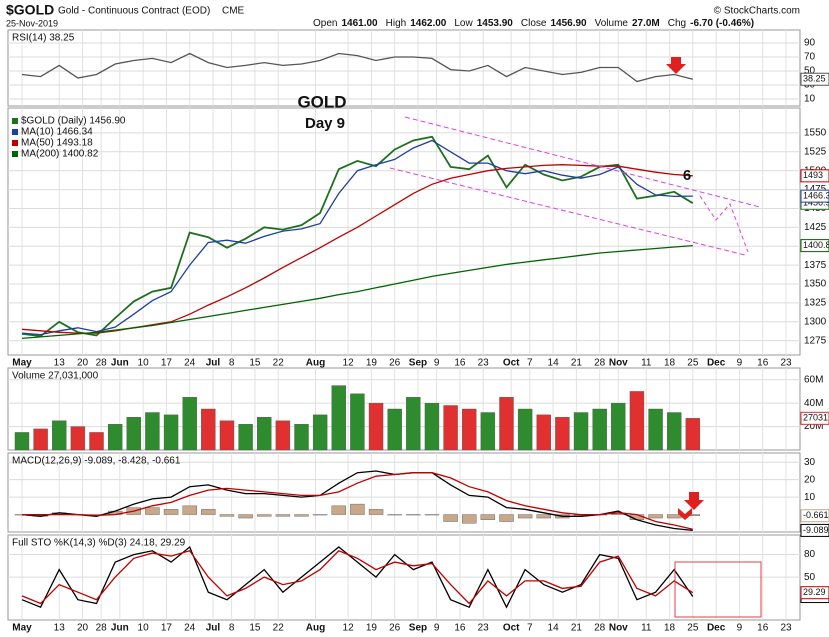 The image size is (829, 637). I want to click on annotation: 6, so click(687, 175).